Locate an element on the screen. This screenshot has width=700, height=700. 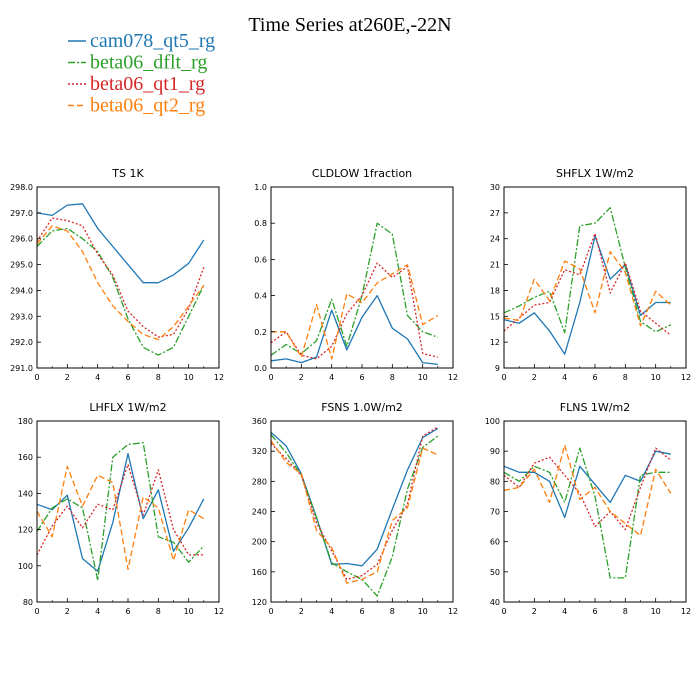
y-tick-label: 0.0 is located at coordinates (260, 368).